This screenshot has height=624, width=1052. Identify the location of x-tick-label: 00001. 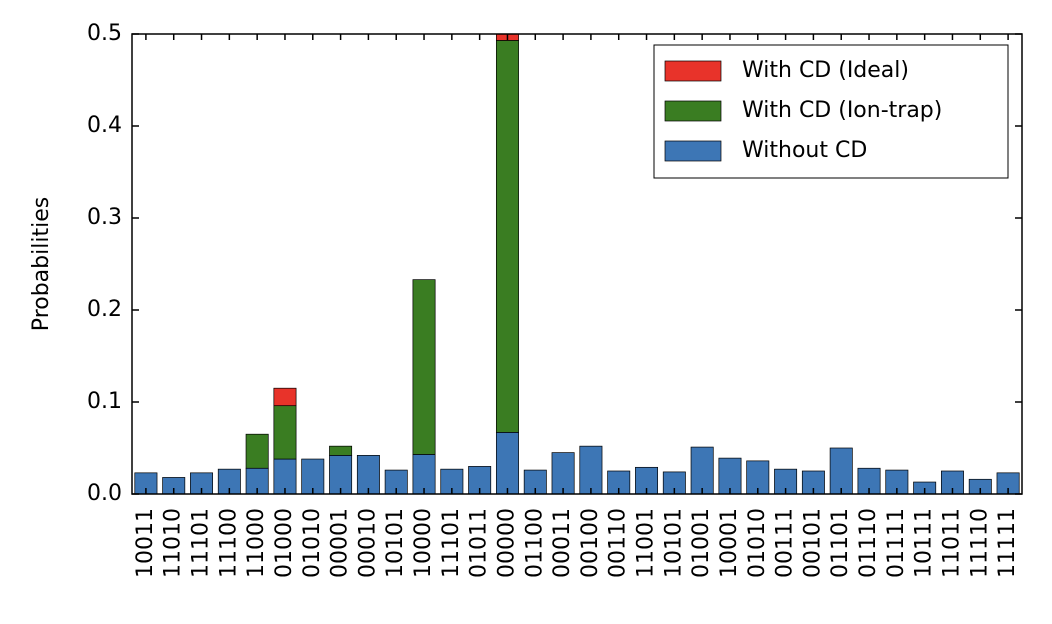
(340, 543).